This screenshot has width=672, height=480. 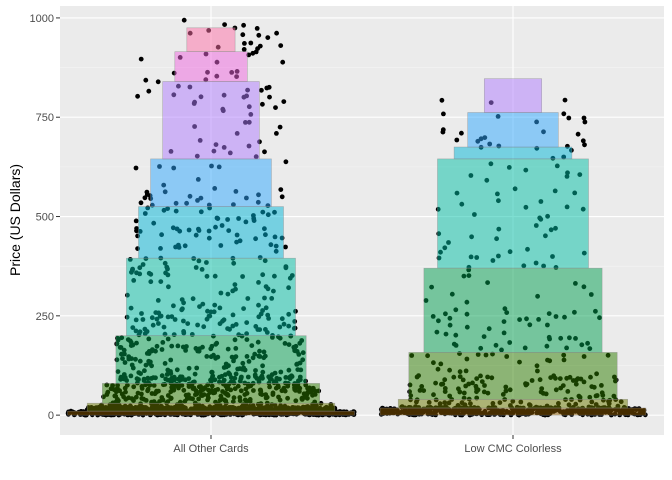 I want to click on x-tick-label: All Other Cards, so click(x=211, y=449).